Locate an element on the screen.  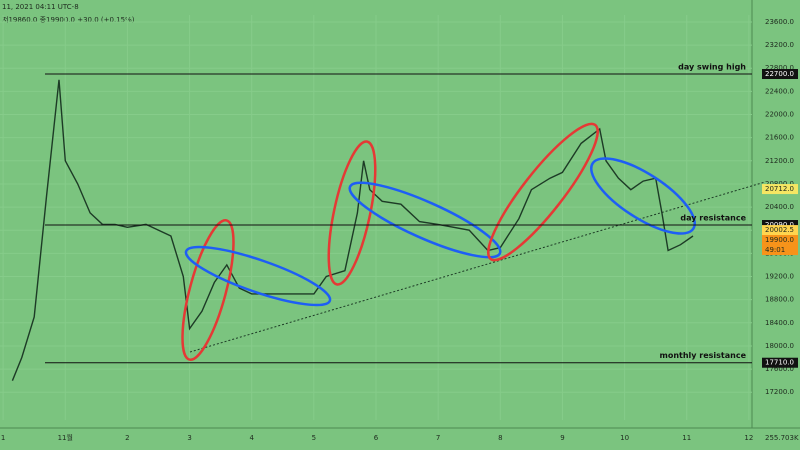
level-label: 20090.0 is located at coordinates (779, 225).